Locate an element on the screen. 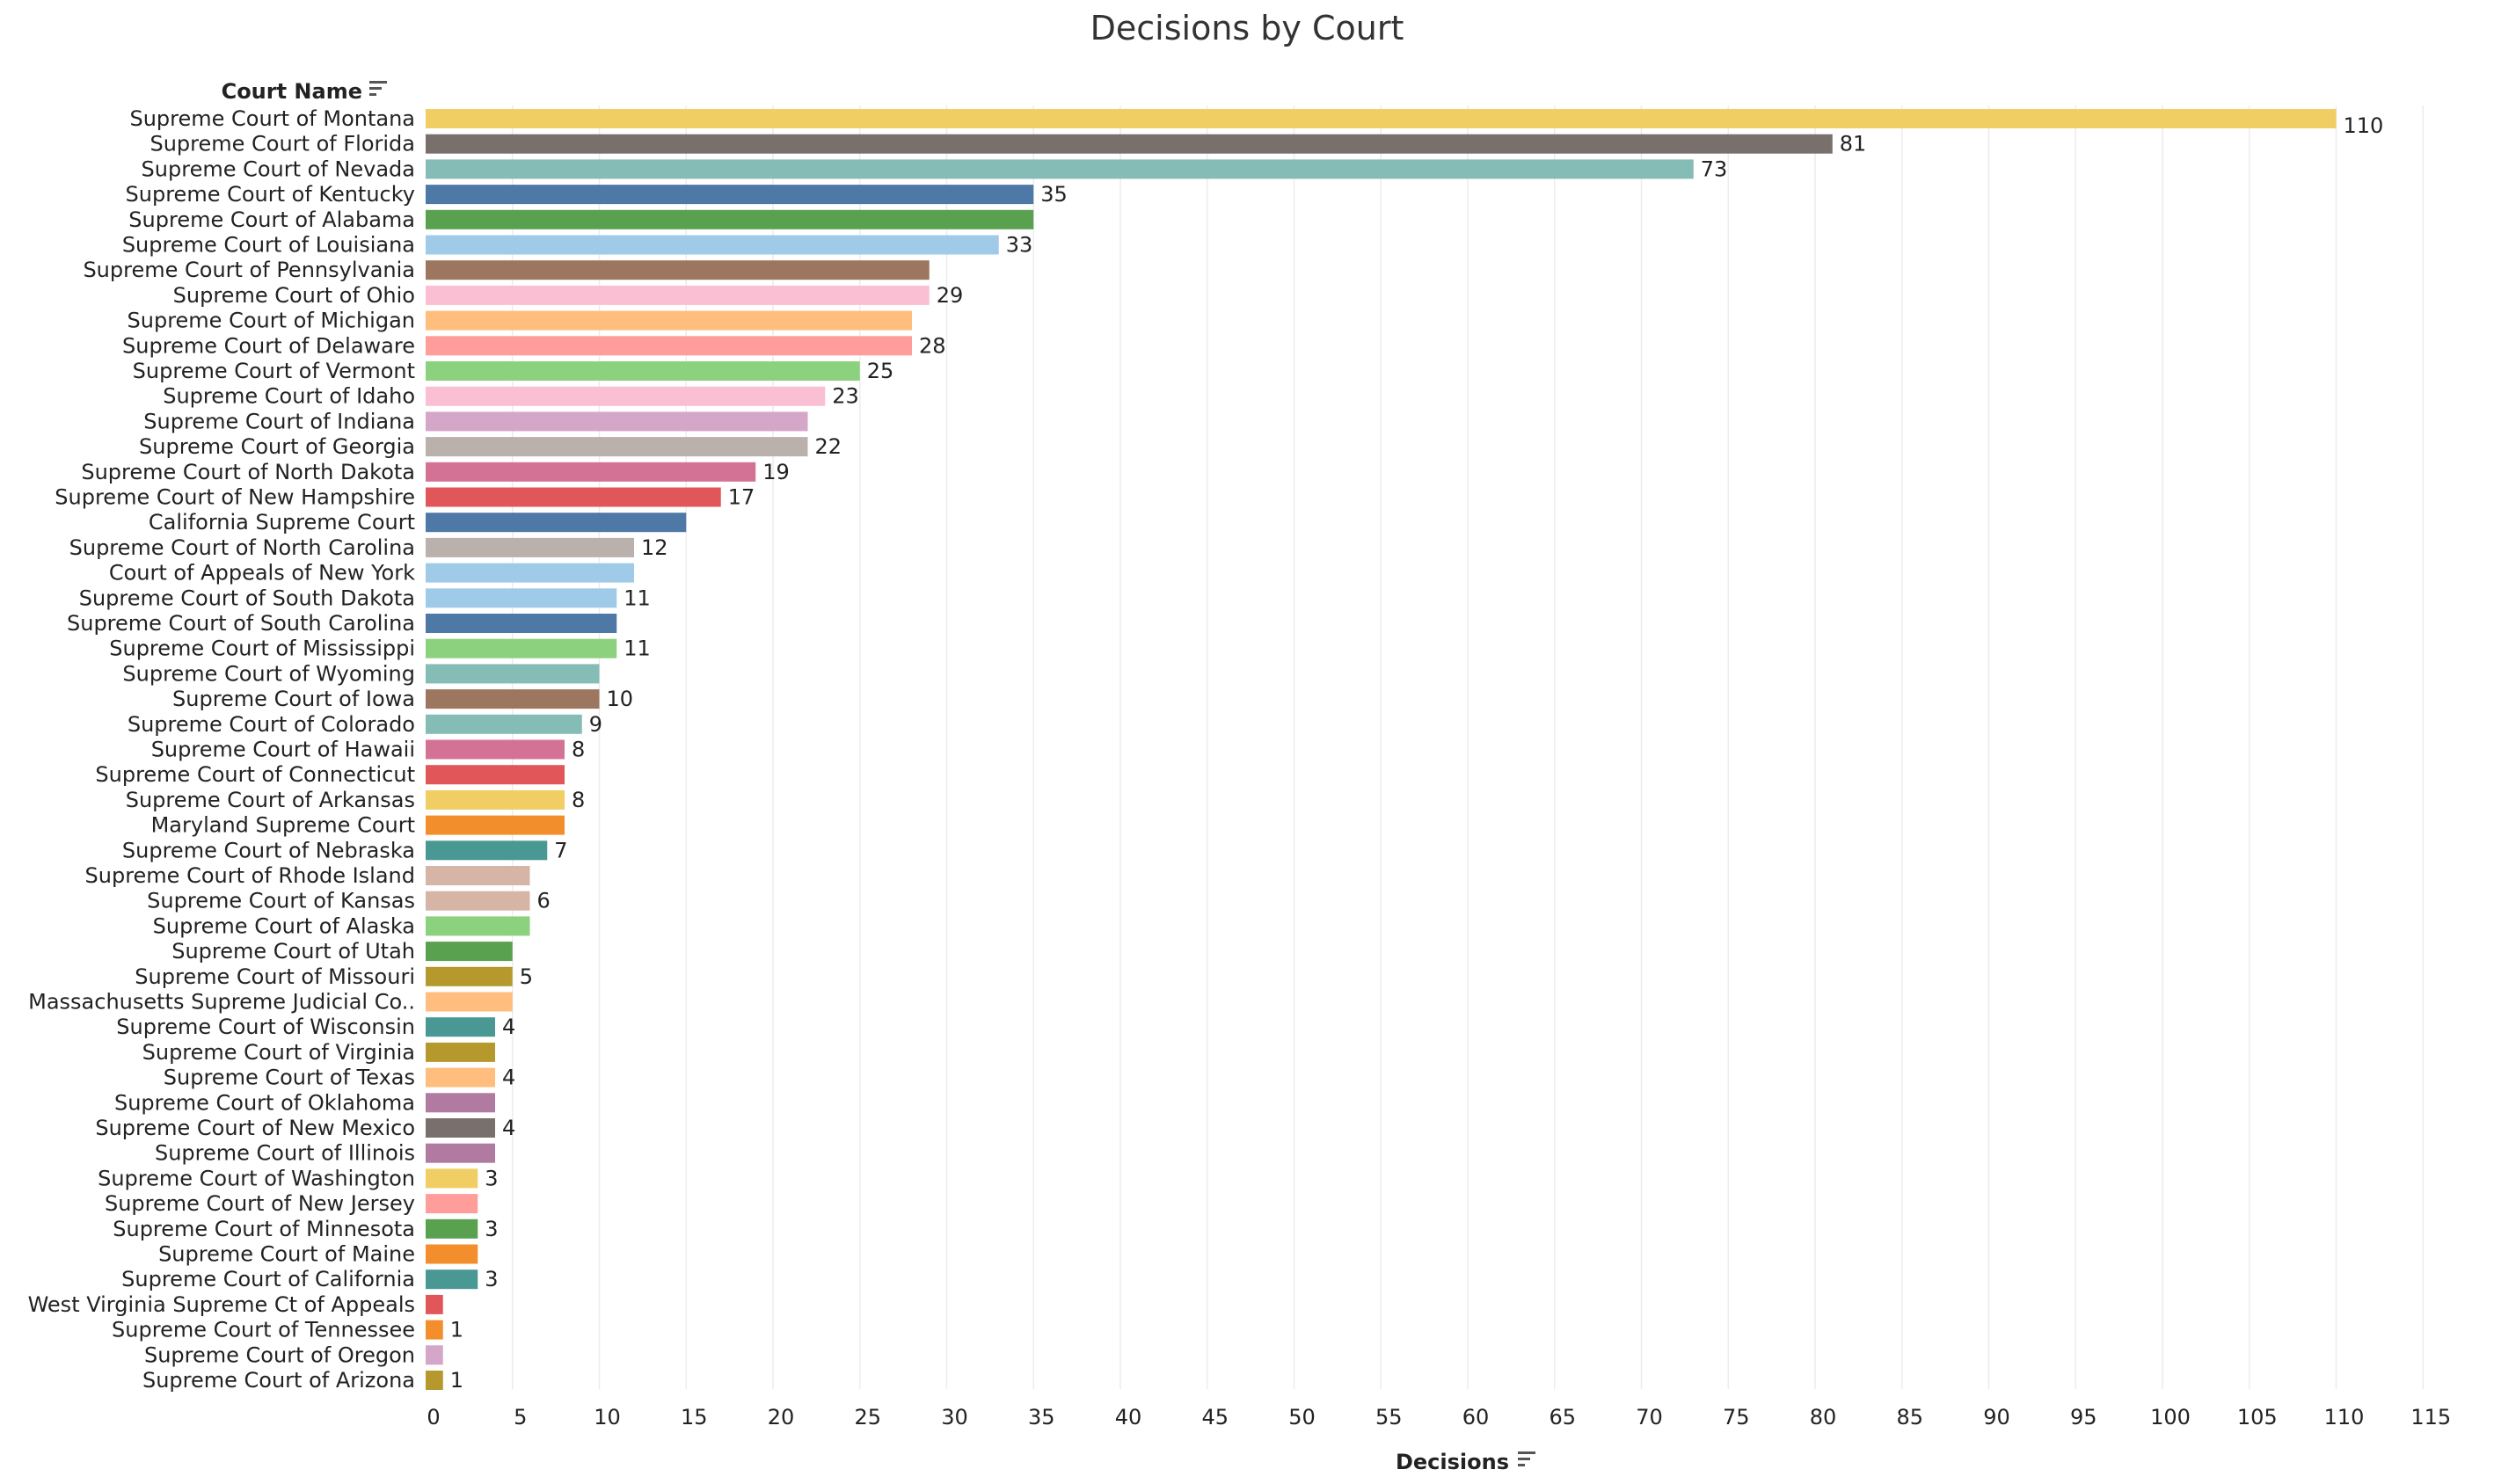 The height and width of the screenshot is (1484, 2494). value-label: 23 is located at coordinates (845, 397).